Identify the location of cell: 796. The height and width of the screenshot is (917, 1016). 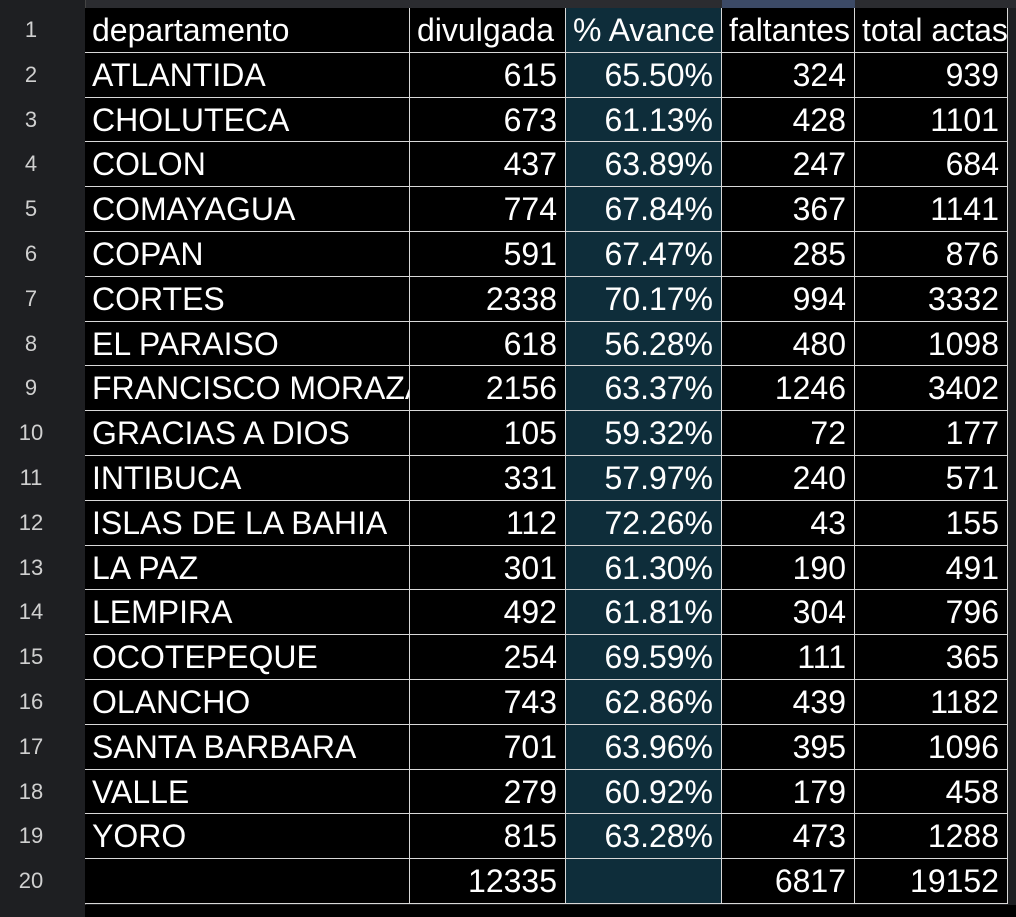
(931, 613).